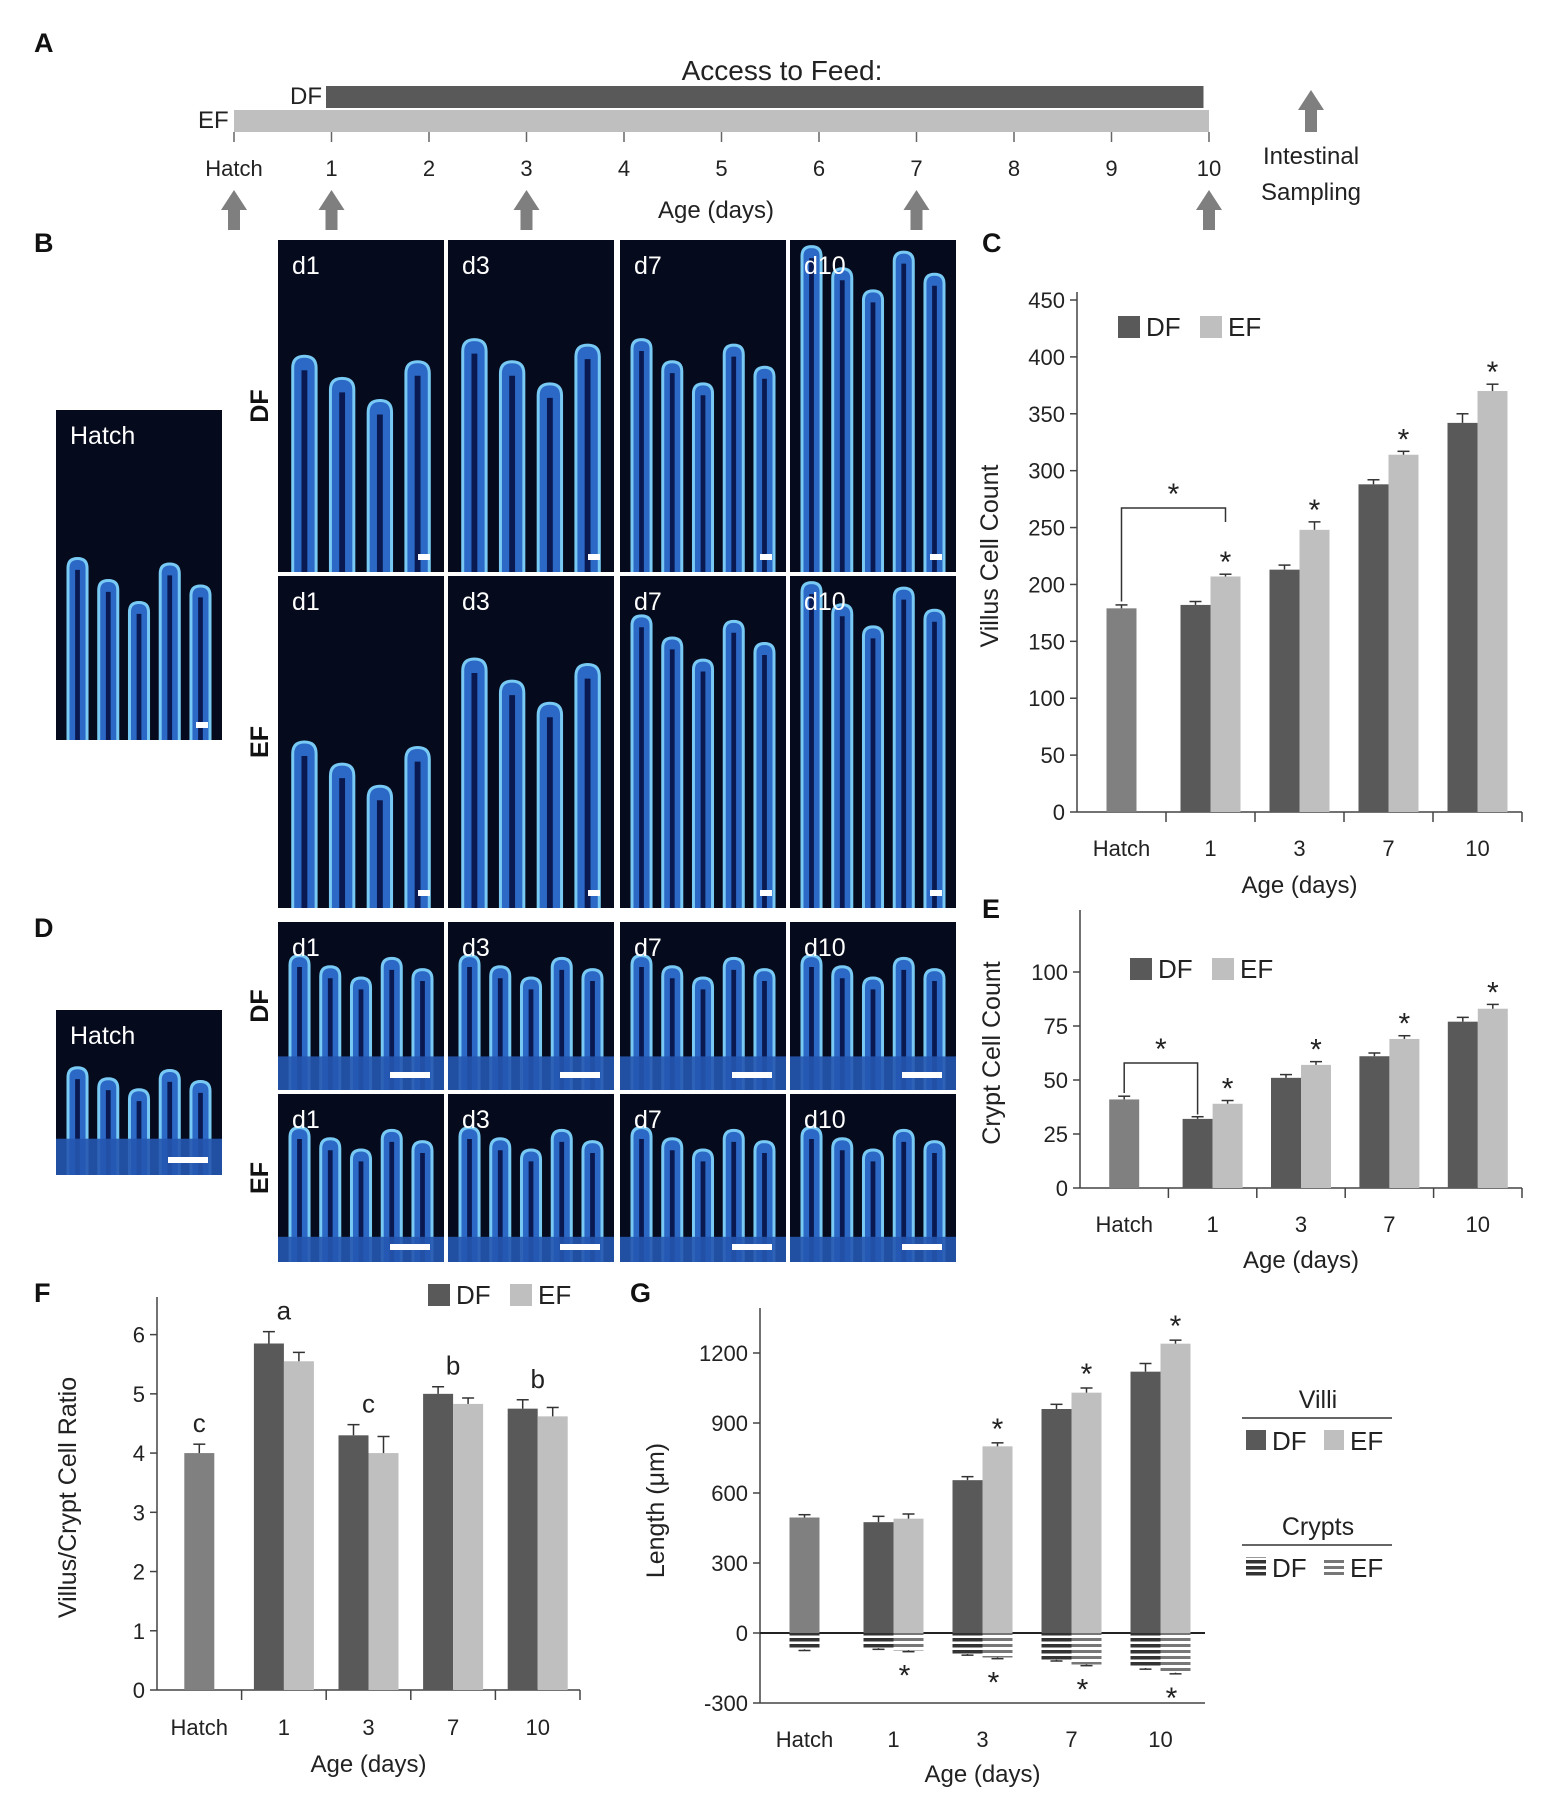 This screenshot has width=1562, height=1812. I want to click on y-tick-label: 3, so click(139, 1512).